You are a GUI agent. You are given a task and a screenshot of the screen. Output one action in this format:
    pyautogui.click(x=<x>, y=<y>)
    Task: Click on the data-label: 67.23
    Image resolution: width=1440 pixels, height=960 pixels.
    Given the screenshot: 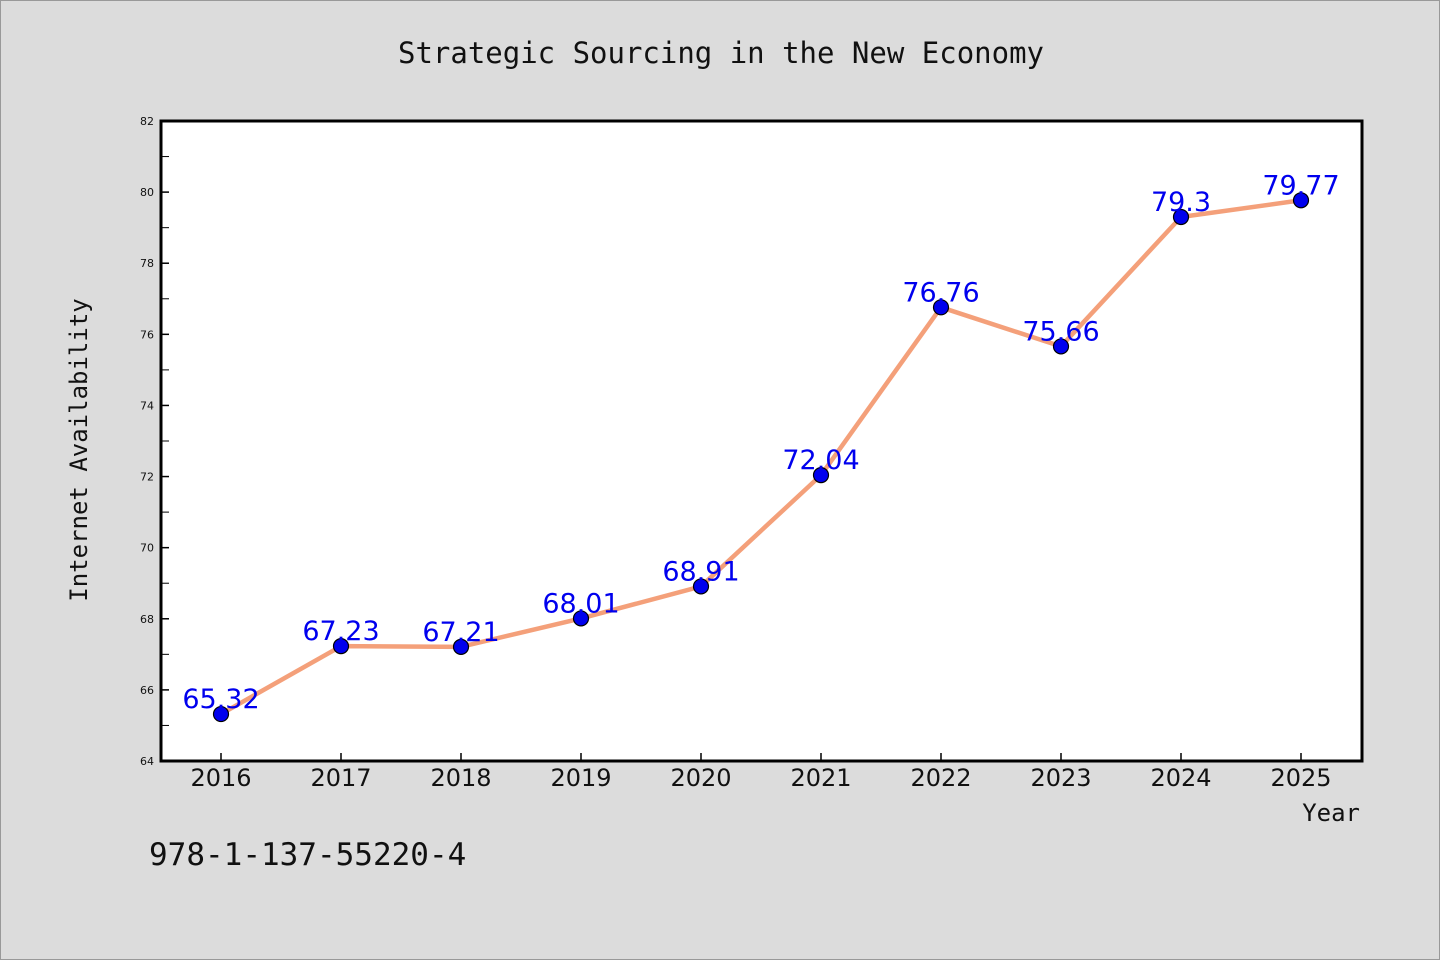 What is the action you would take?
    pyautogui.click(x=340, y=631)
    